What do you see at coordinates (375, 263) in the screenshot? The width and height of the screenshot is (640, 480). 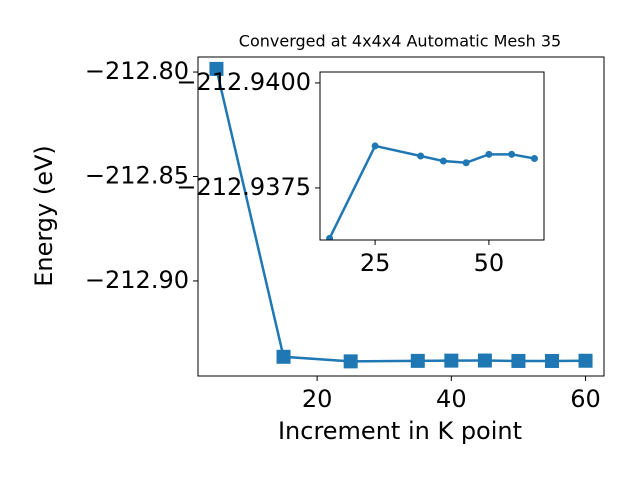 I see `x-tick-label: 25` at bounding box center [375, 263].